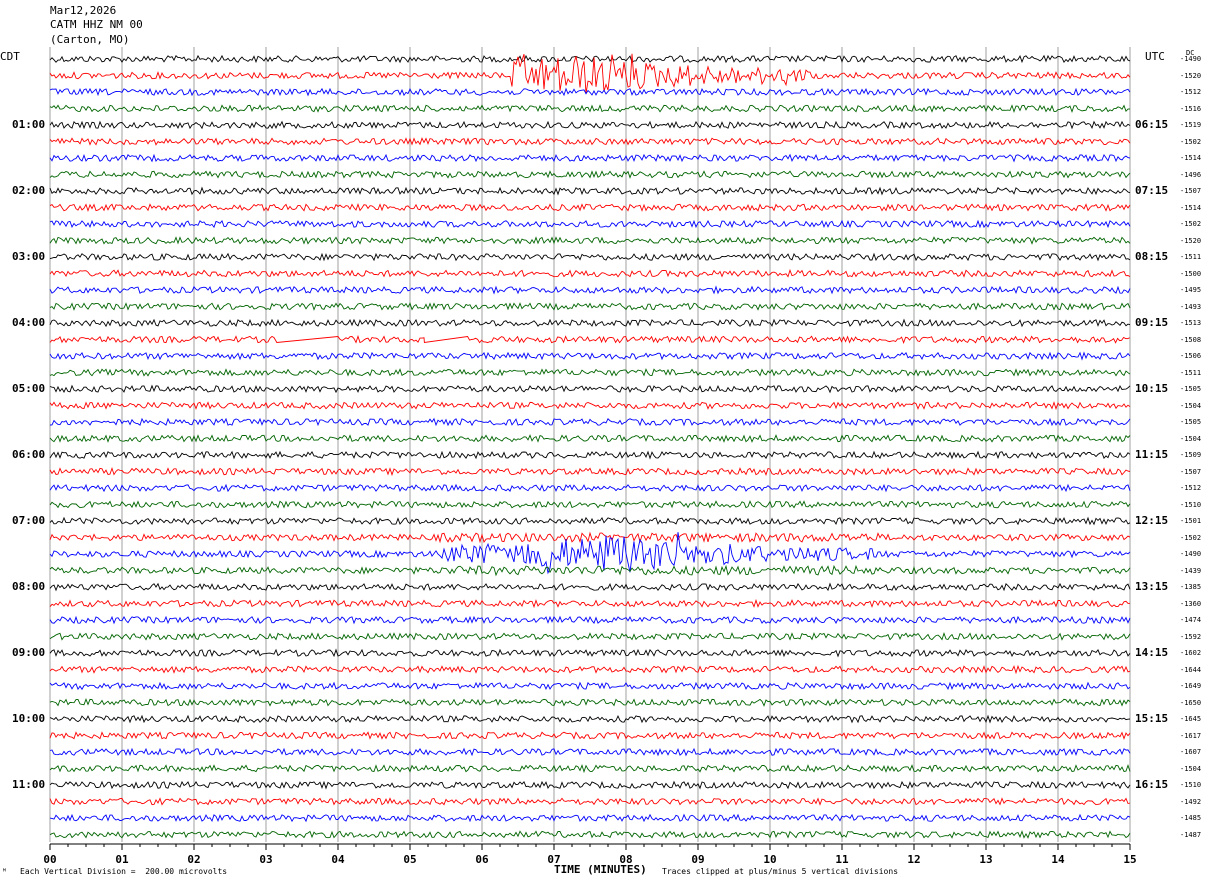 The height and width of the screenshot is (886, 1210). Describe the element at coordinates (1152, 520) in the screenshot. I see `right-hour-label: 12:15` at that location.